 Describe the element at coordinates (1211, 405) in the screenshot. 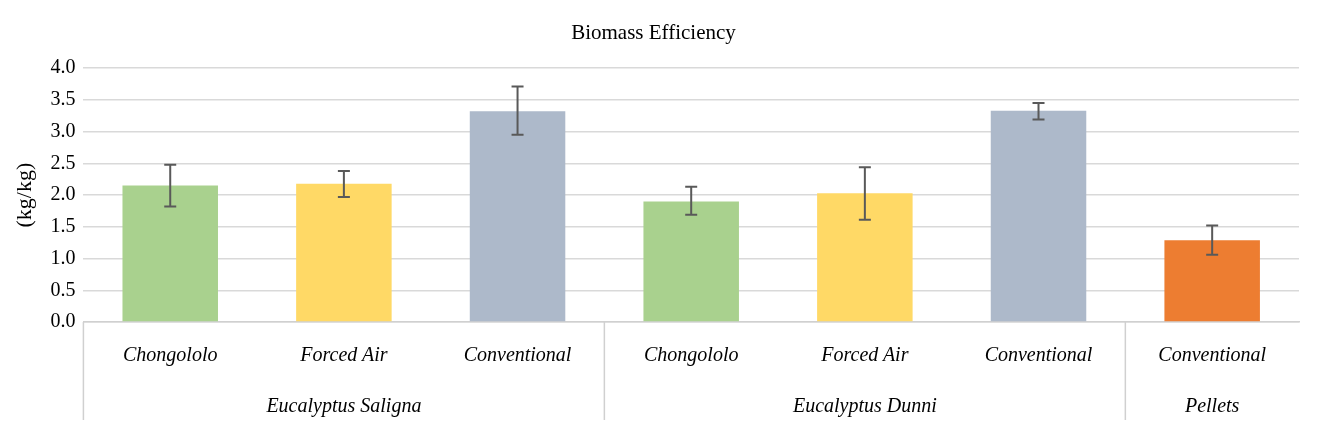

I see `text: Pellets` at that location.